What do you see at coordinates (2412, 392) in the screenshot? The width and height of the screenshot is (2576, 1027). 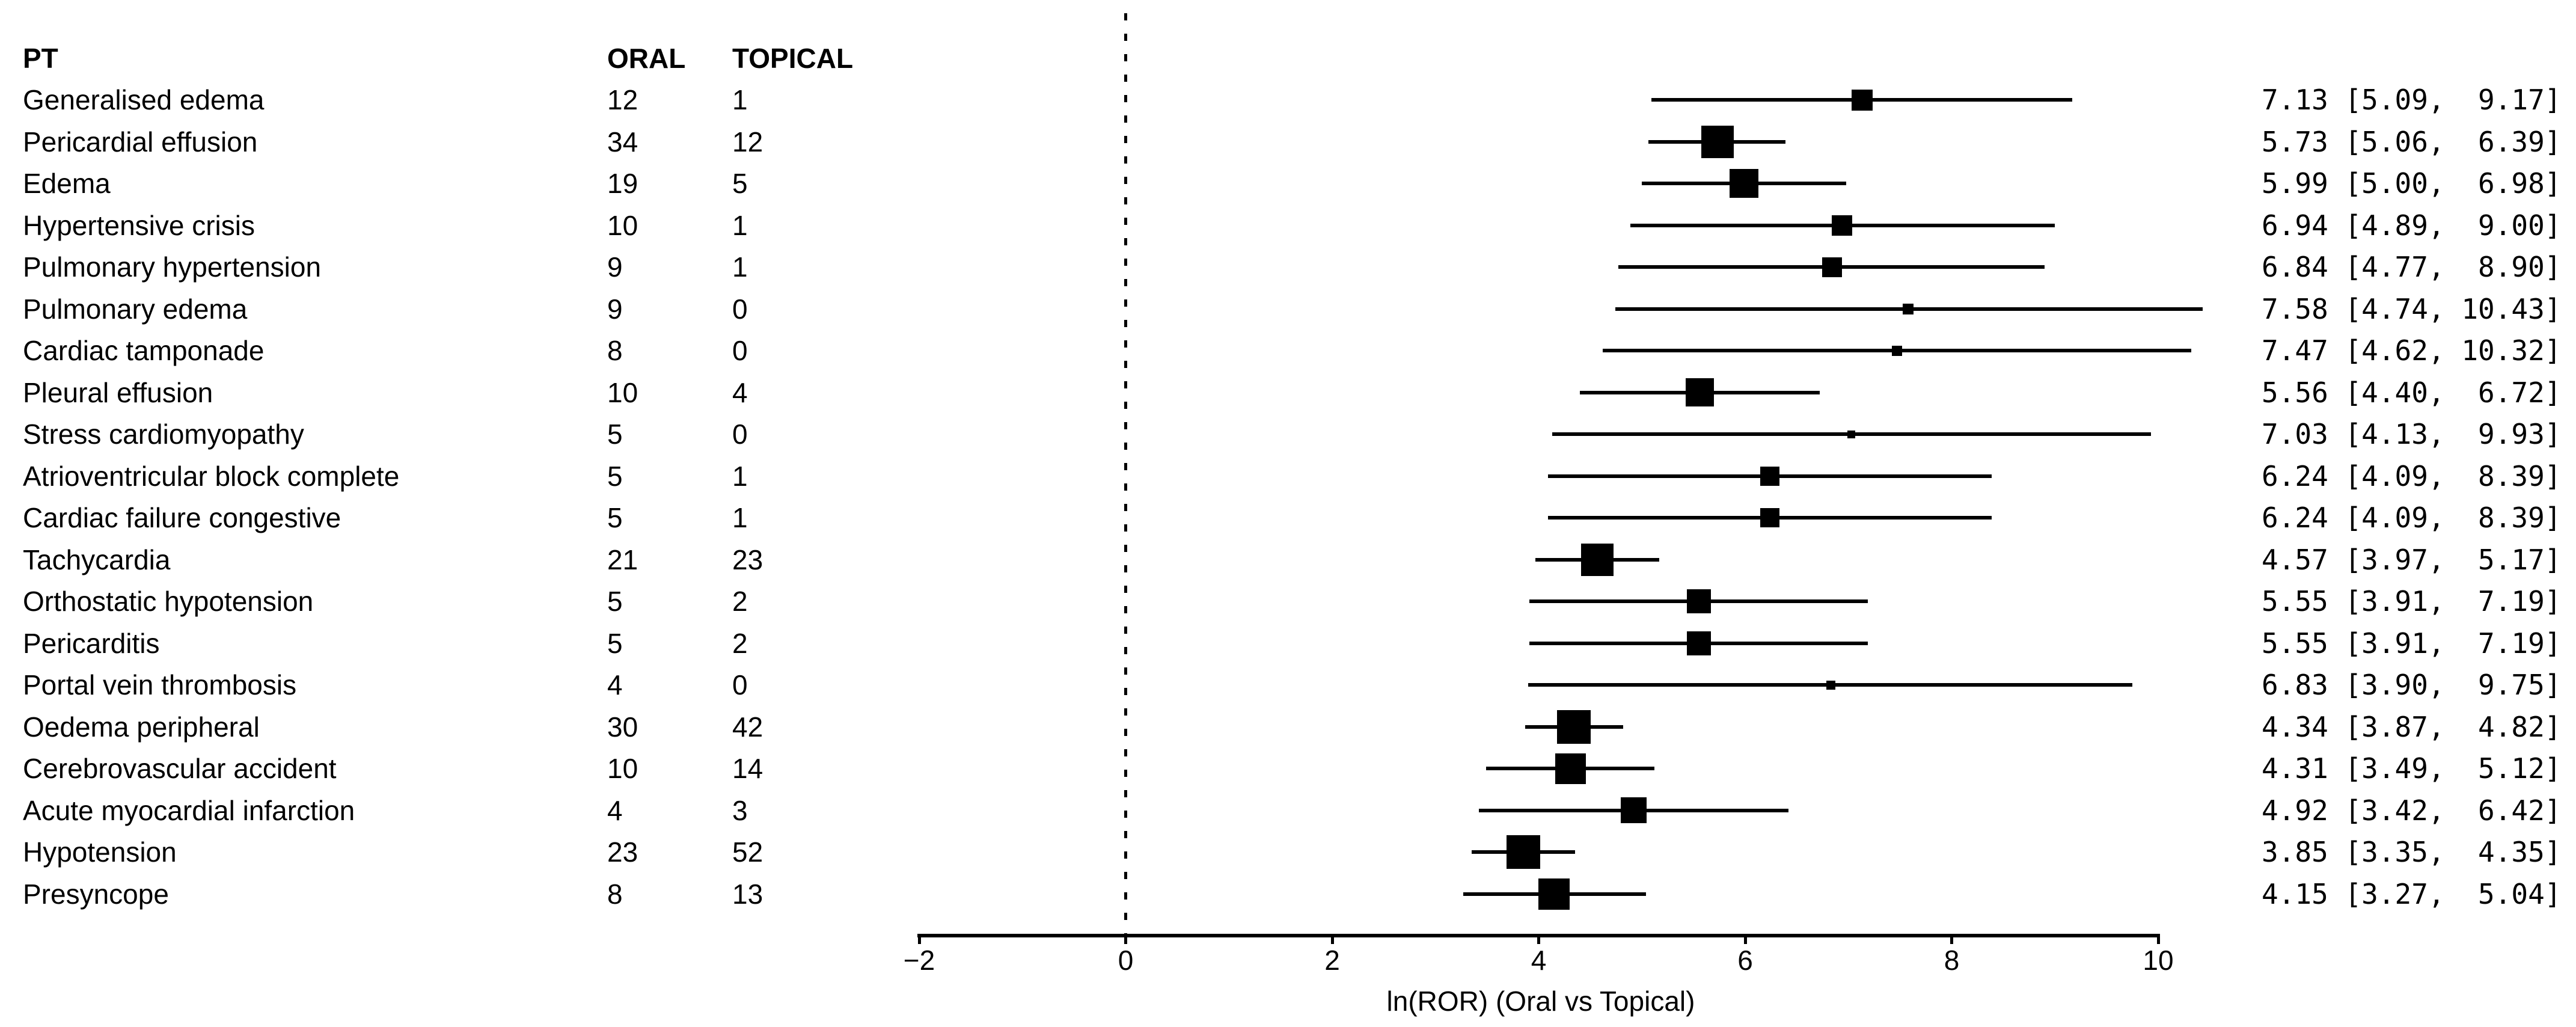 I see `row-estimate-ci-text: 5.56 [4.40, 6.72]` at bounding box center [2412, 392].